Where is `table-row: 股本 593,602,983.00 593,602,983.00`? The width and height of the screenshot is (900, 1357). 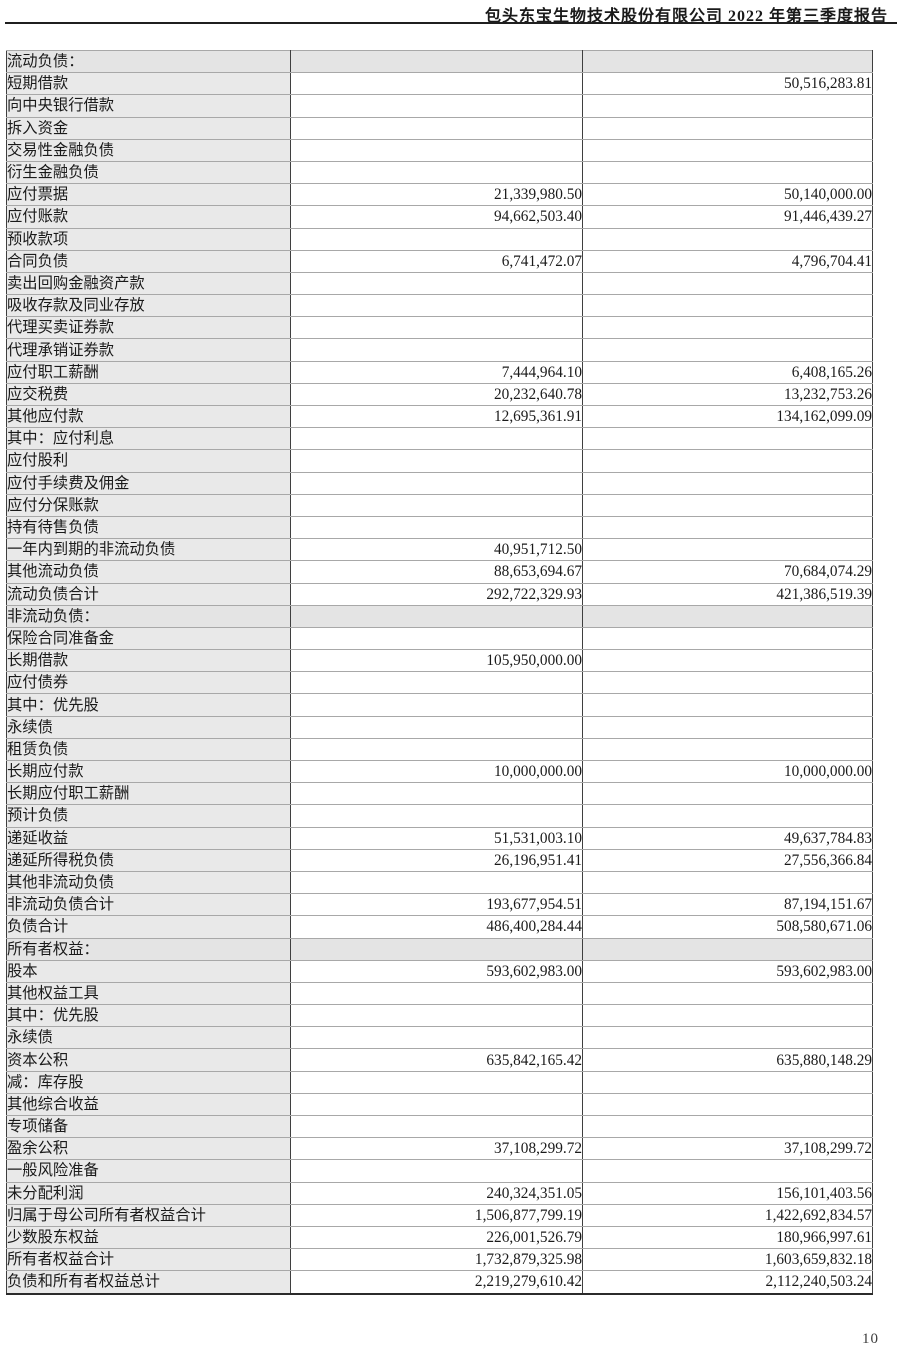 table-row: 股本 593,602,983.00 593,602,983.00 is located at coordinates (439, 971).